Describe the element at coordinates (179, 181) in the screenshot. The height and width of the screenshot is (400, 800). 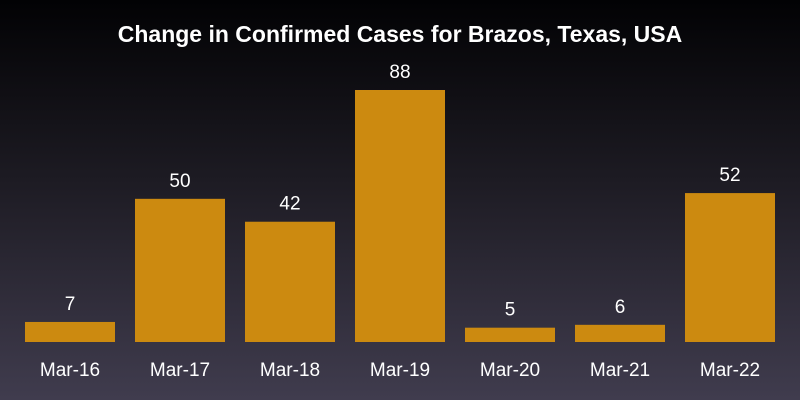
I see `value-label-mar-17: 50` at that location.